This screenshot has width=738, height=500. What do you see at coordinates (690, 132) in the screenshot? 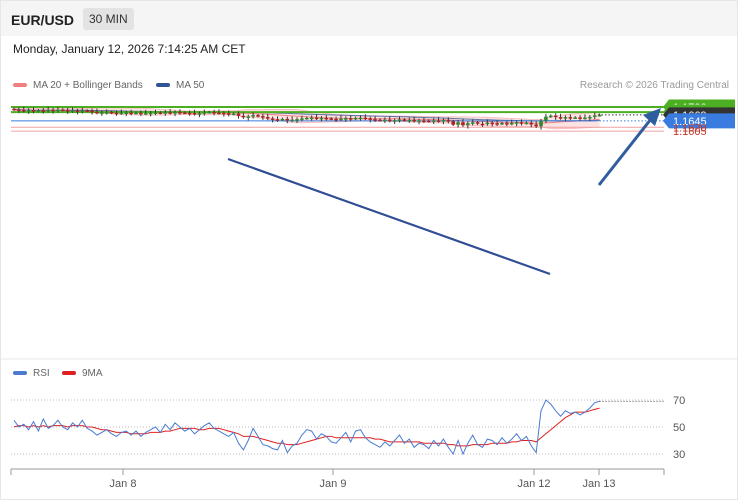
I see `support-level-label: 1.1605` at bounding box center [690, 132].